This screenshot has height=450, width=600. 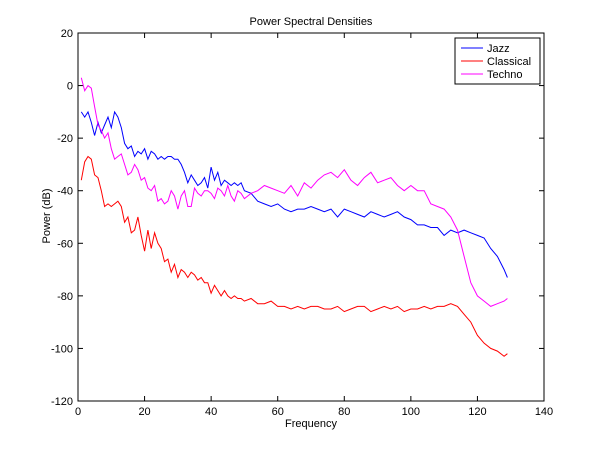 What do you see at coordinates (498, 49) in the screenshot?
I see `legend-label-jazz: Jazz` at bounding box center [498, 49].